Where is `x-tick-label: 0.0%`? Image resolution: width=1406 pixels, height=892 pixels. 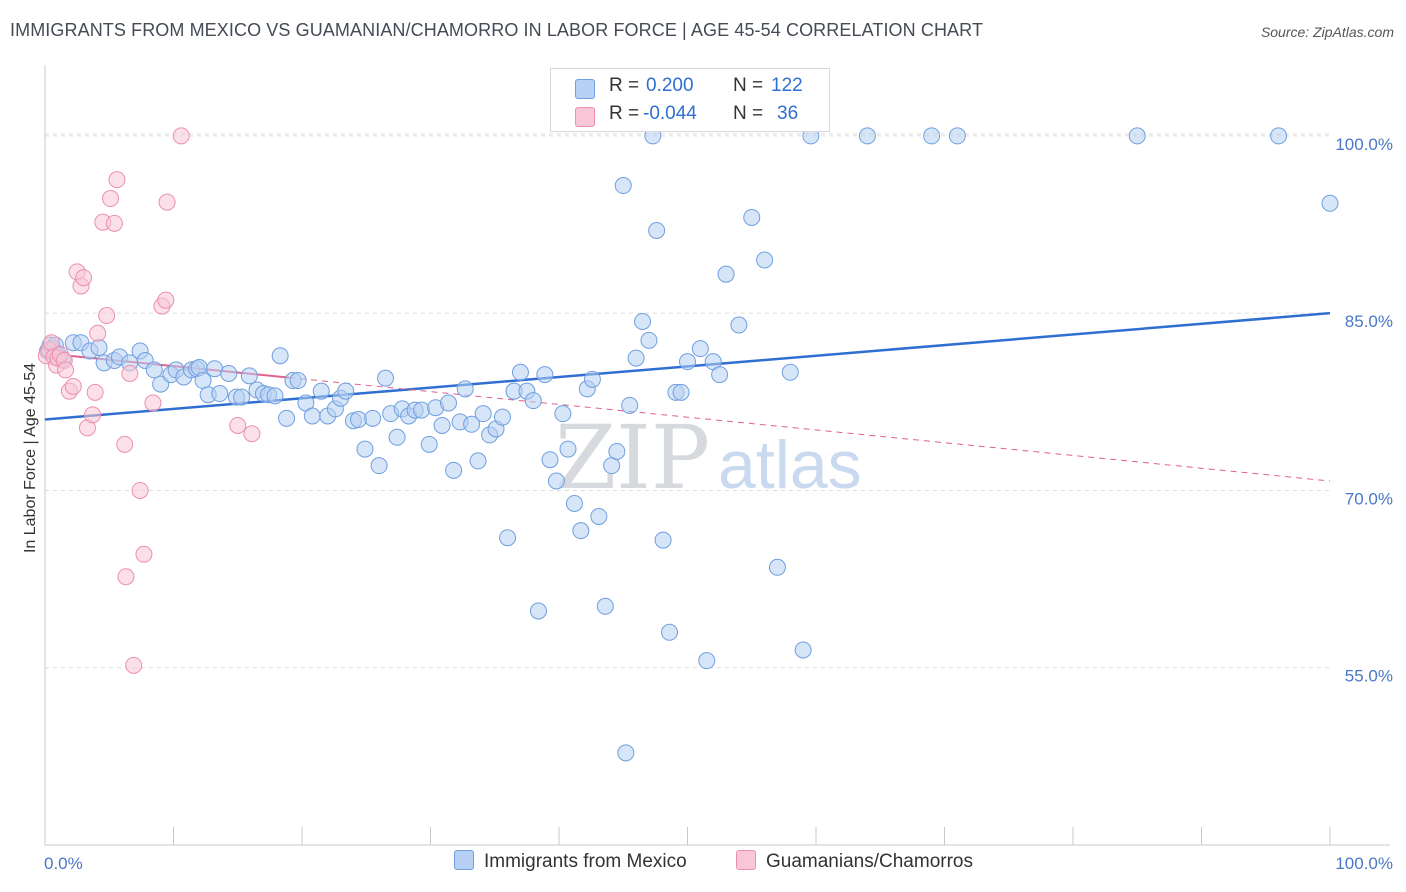
x-tick-label: 0.0% is located at coordinates (63, 863).